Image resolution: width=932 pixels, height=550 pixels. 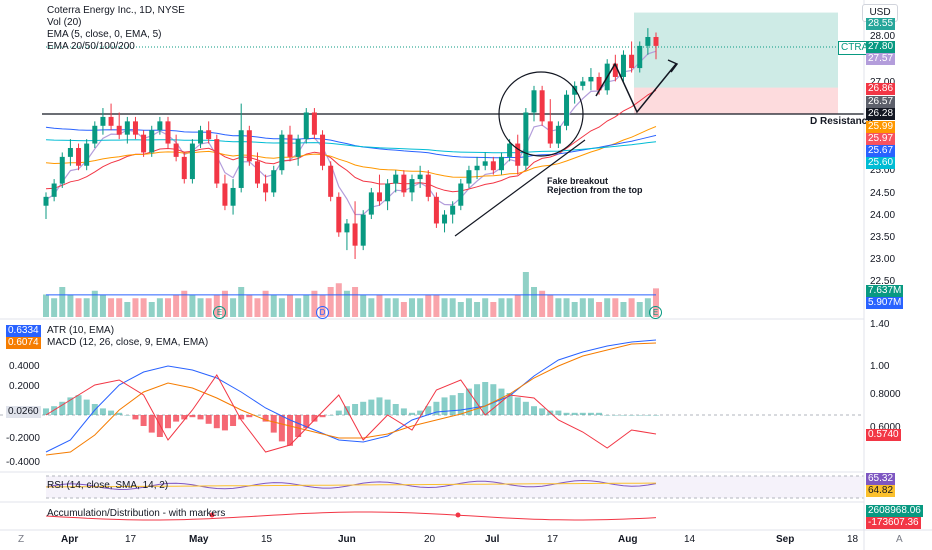 I want to click on symbol-legend: Coterra Energy Inc., 1D, NYSE, so click(x=116, y=10).